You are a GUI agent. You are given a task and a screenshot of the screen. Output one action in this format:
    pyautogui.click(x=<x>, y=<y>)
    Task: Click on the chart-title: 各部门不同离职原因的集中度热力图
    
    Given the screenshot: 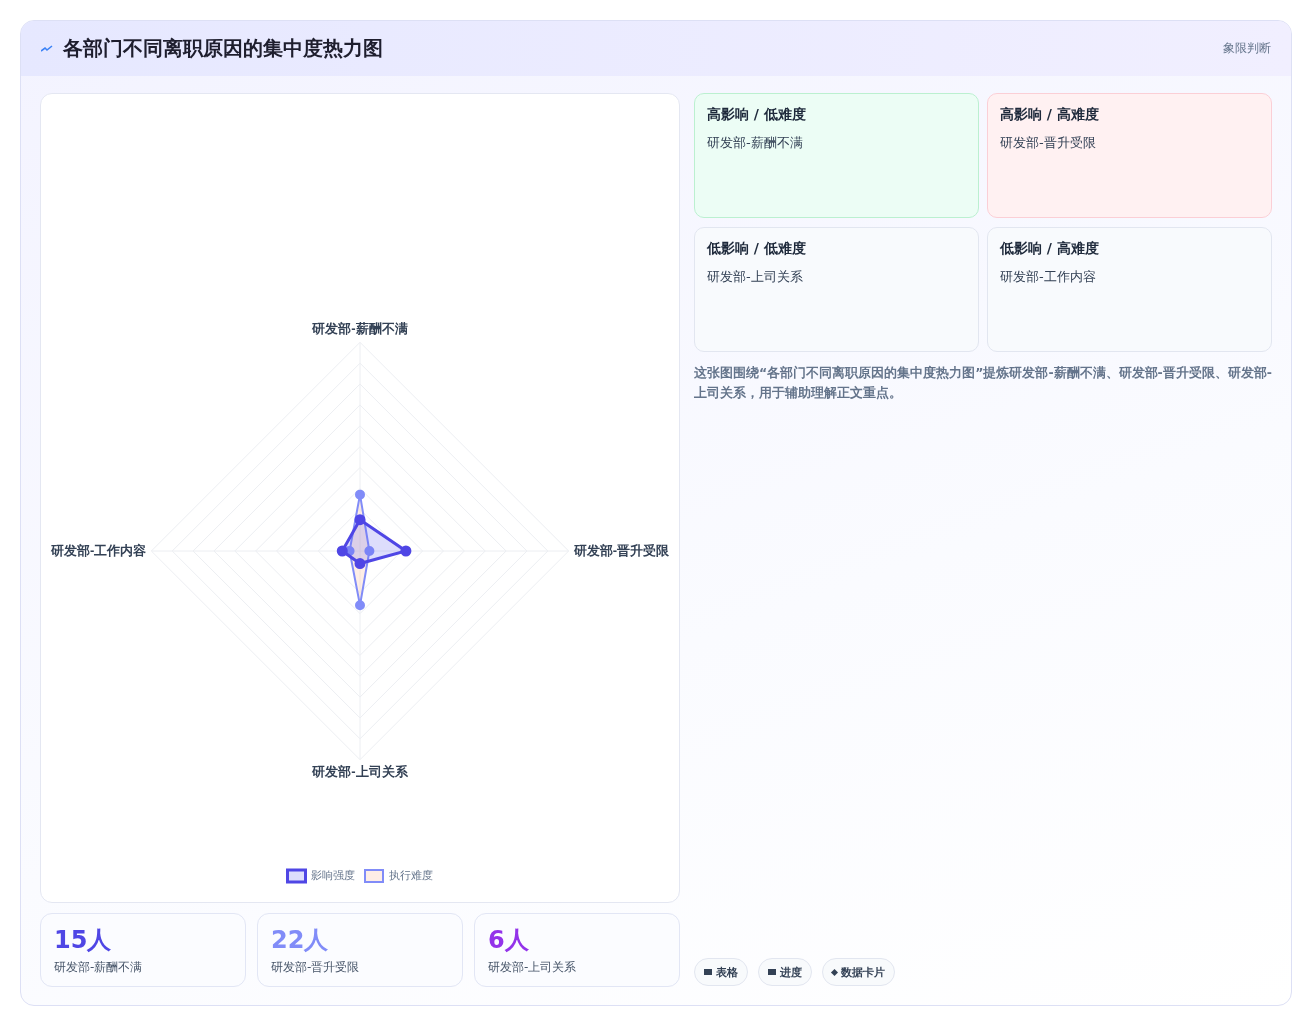 What is the action you would take?
    pyautogui.click(x=223, y=48)
    